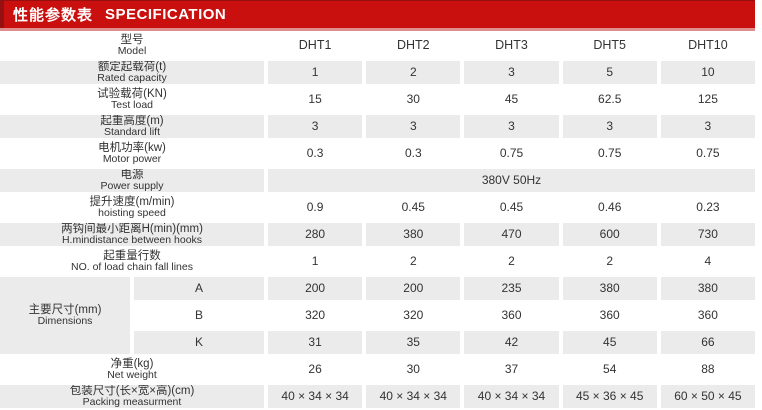  Describe the element at coordinates (707, 126) in the screenshot. I see `row-standard-lift-value-dht10: 3` at that location.